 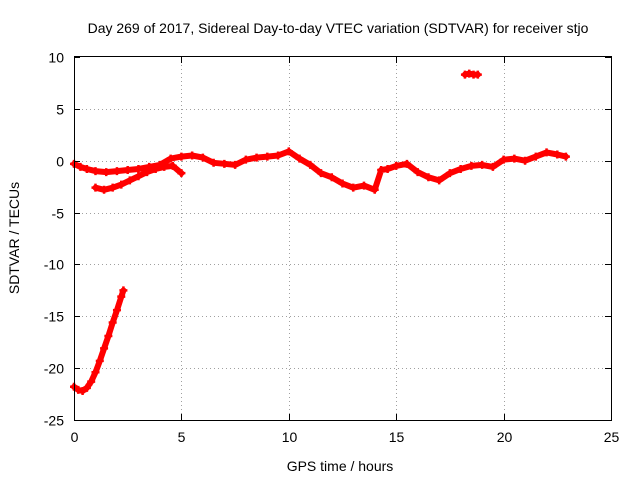 What do you see at coordinates (397, 437) in the screenshot?
I see `x-tick-label: 15` at bounding box center [397, 437].